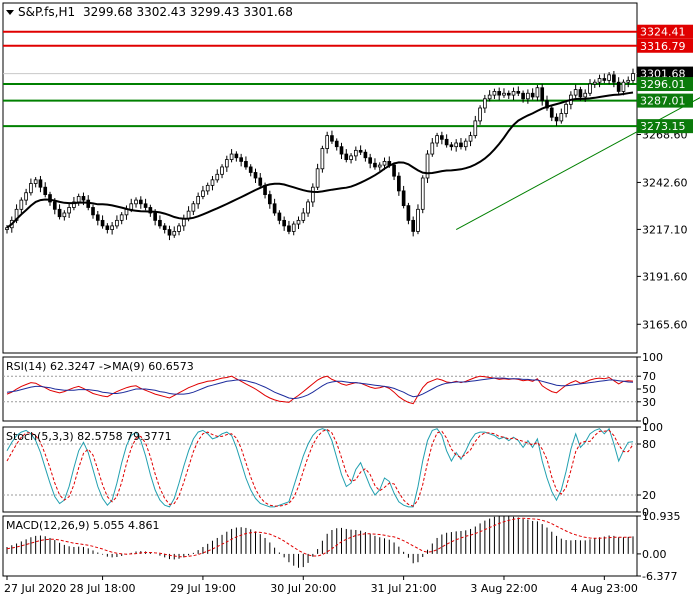  What do you see at coordinates (654, 554) in the screenshot?
I see `macd-tick-label: 0.00` at bounding box center [654, 554].